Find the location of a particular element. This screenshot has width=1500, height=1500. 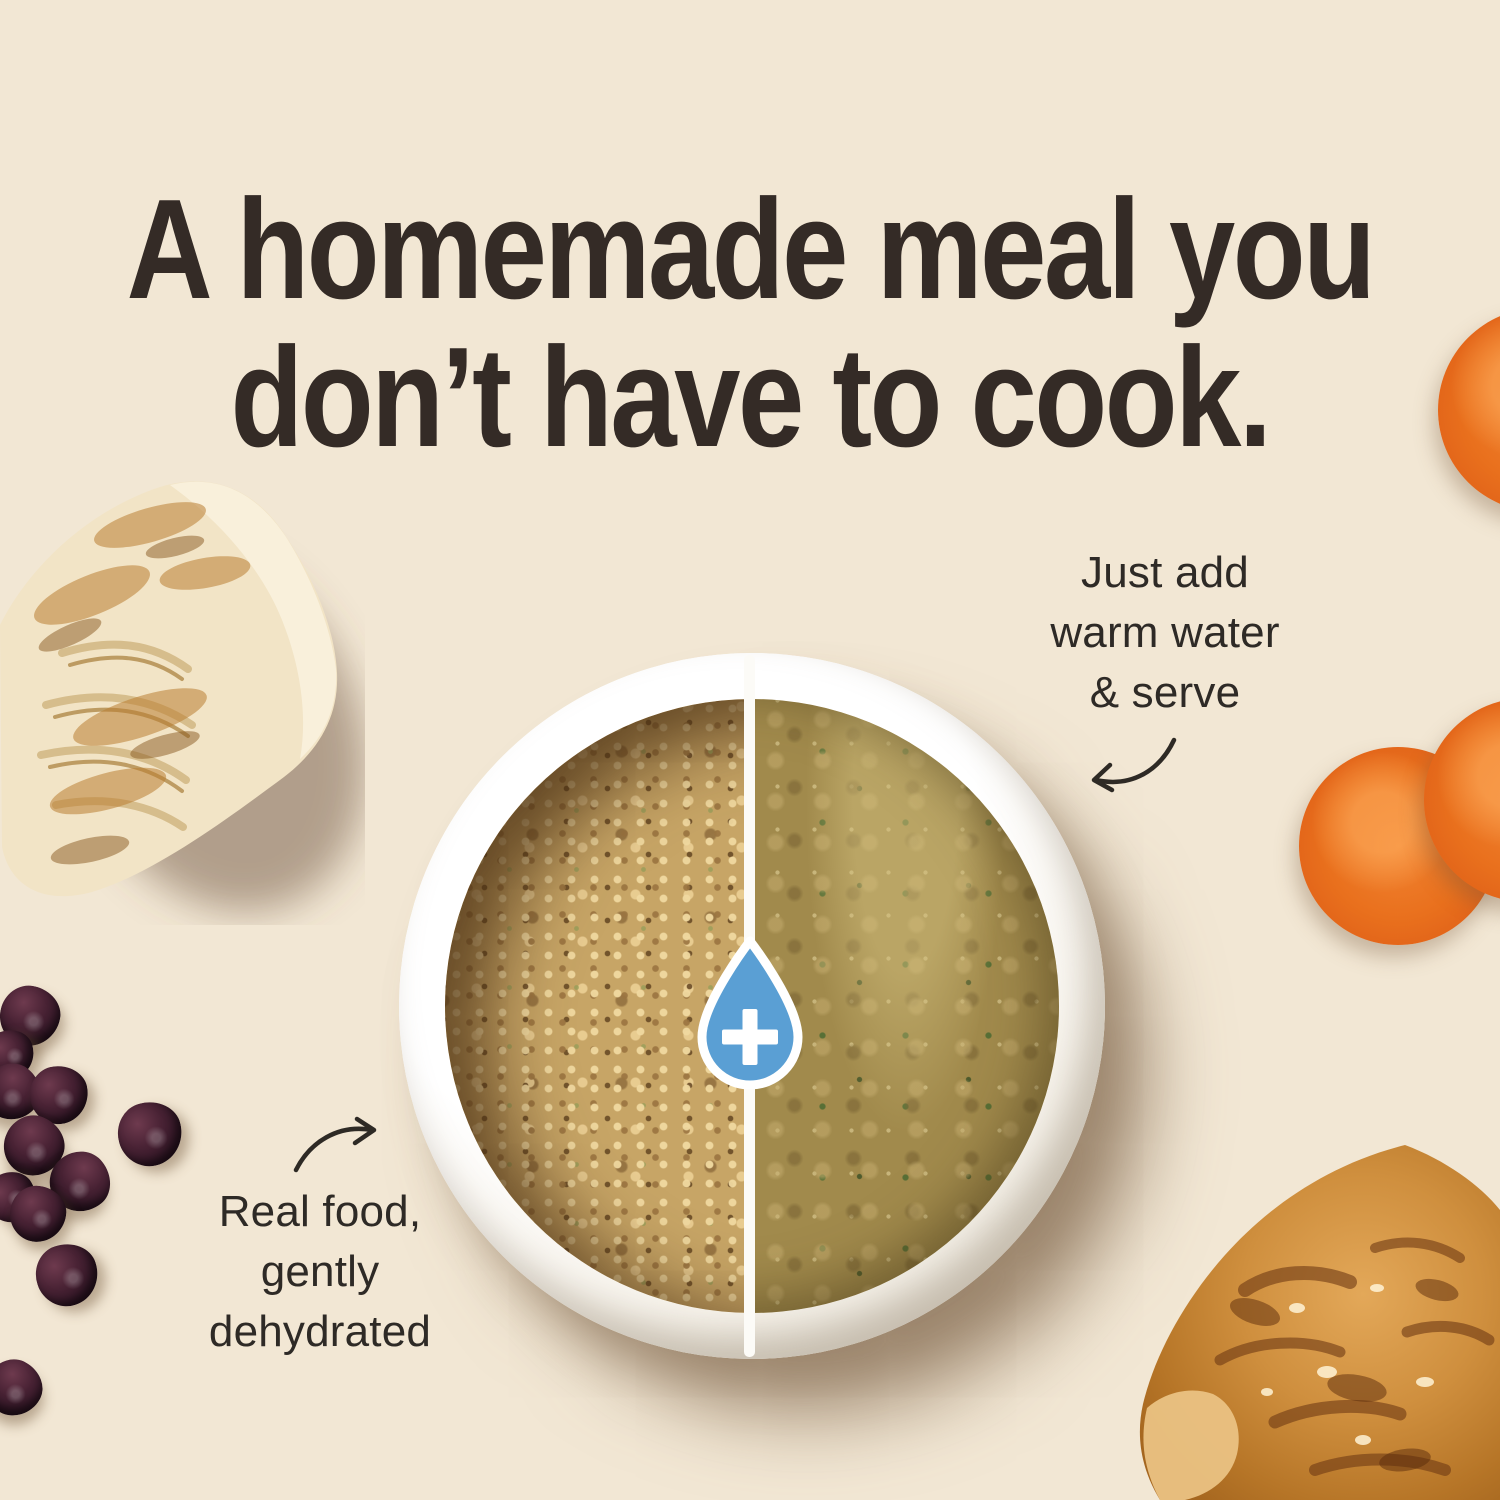

note-add-water: Just add warm water & serve is located at coordinates (1165, 632).